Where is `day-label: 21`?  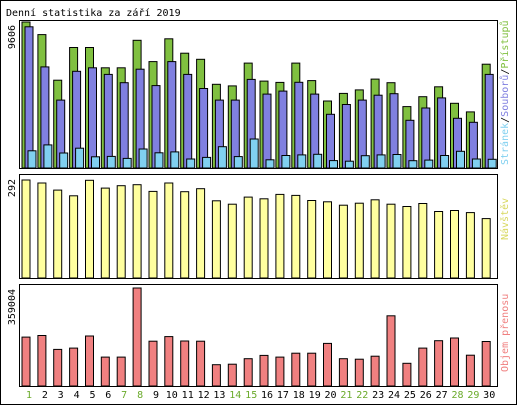
day-label: 21 is located at coordinates (346, 395).